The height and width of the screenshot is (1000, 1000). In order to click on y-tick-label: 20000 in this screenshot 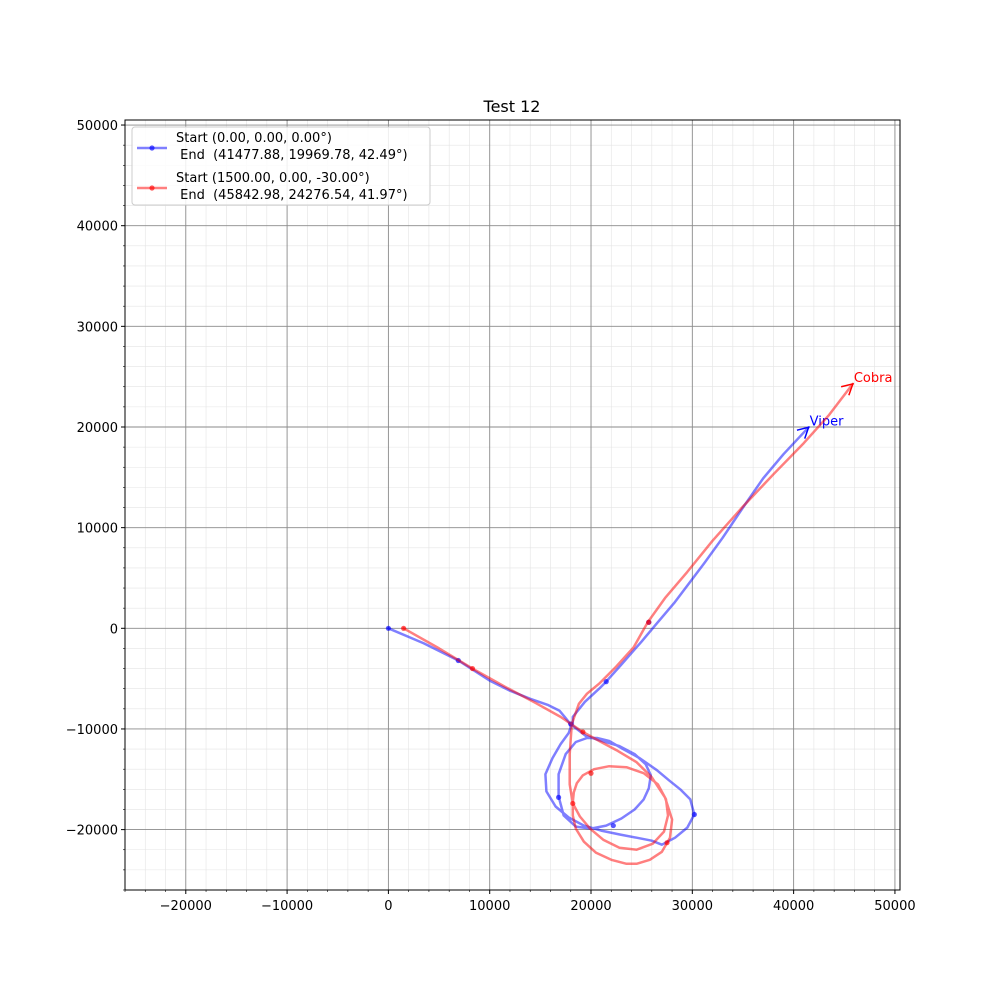, I will do `click(97, 428)`.